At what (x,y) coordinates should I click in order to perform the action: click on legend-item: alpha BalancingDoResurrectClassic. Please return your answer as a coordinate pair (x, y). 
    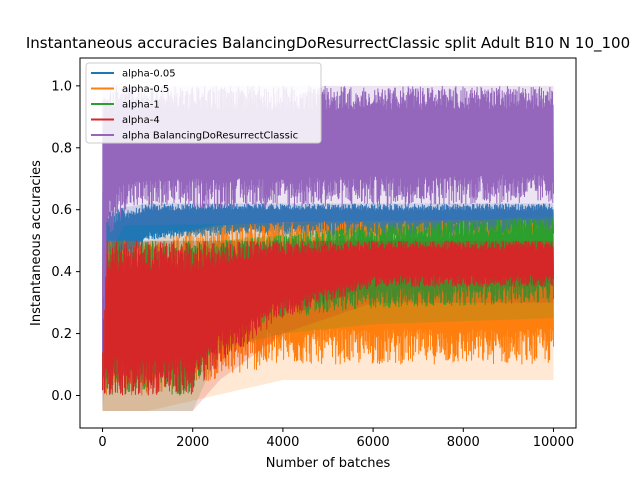
    Looking at the image, I should click on (194, 136).